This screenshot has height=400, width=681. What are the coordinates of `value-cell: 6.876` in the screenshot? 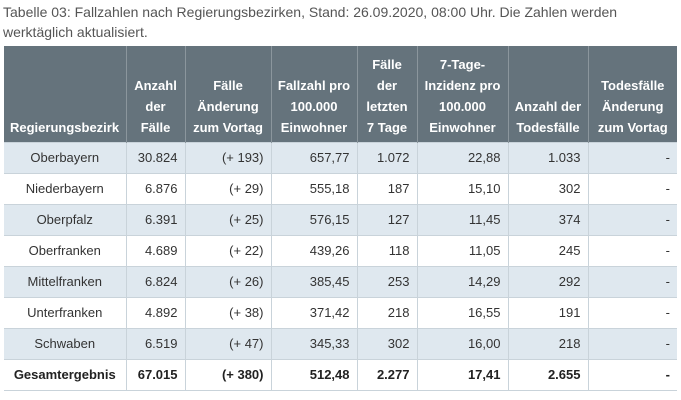 It's located at (155, 189).